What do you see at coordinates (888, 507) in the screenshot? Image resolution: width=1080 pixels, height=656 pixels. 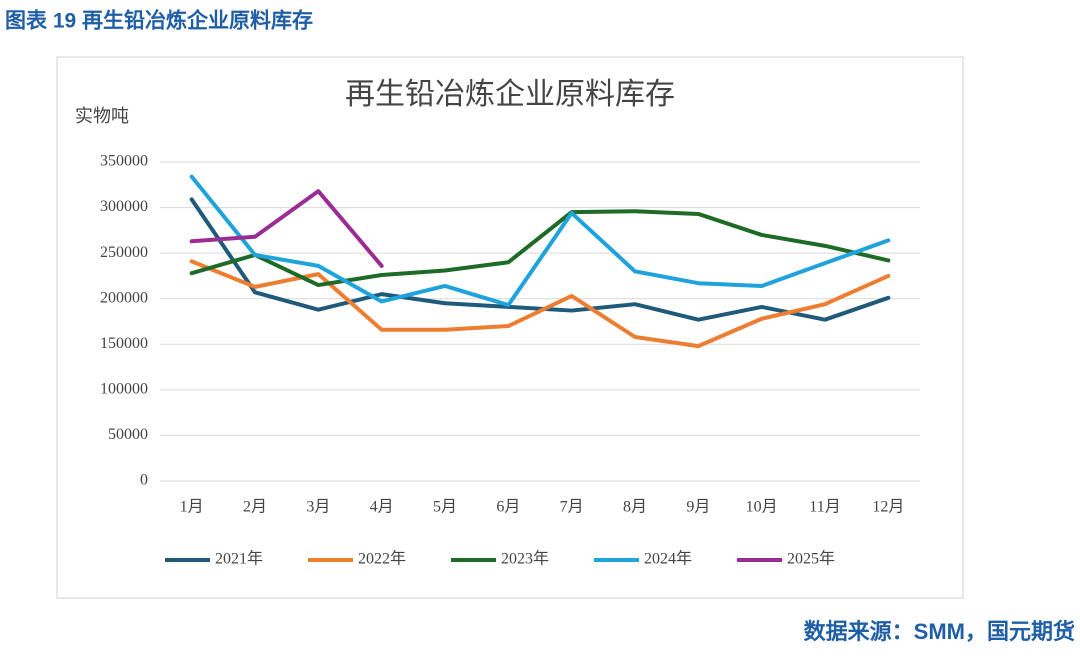 I see `x-tick-label: 12月` at bounding box center [888, 507].